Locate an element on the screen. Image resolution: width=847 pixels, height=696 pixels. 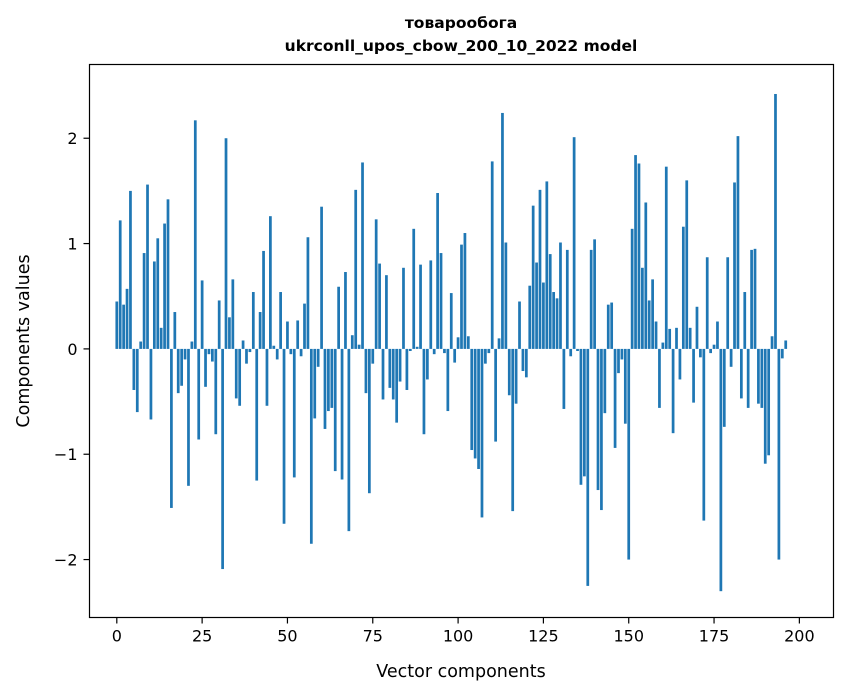
y-tick-label: 0 is located at coordinates (72, 349).